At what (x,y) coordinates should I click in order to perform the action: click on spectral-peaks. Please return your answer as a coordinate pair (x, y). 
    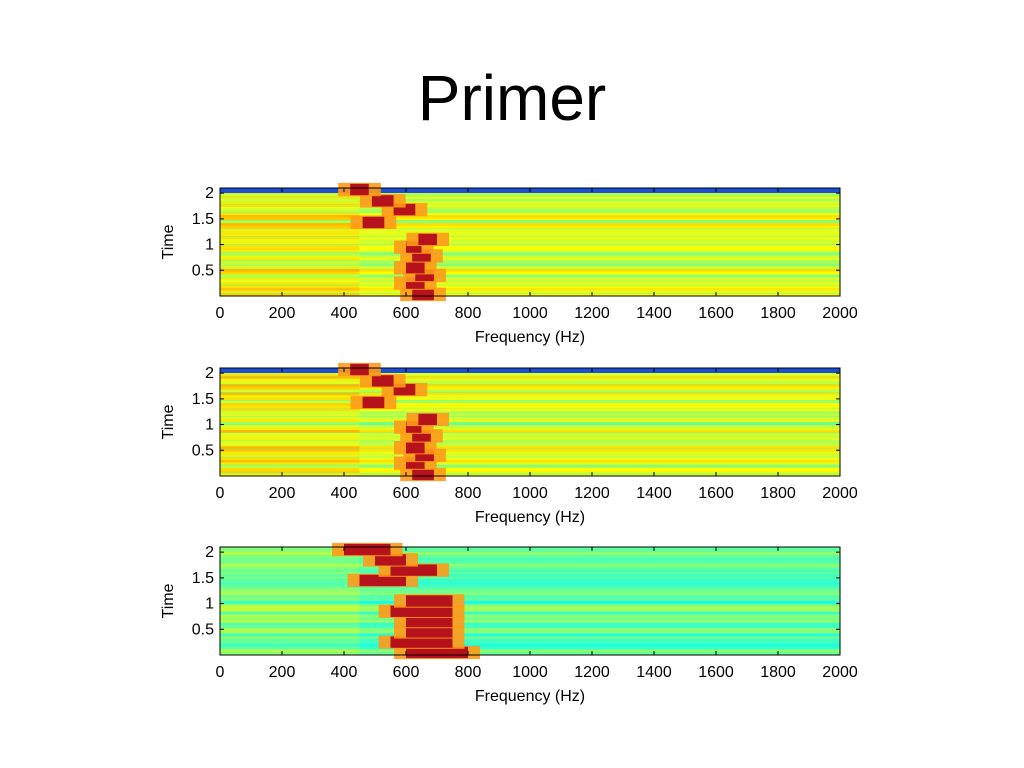
    Looking at the image, I should click on (393, 422).